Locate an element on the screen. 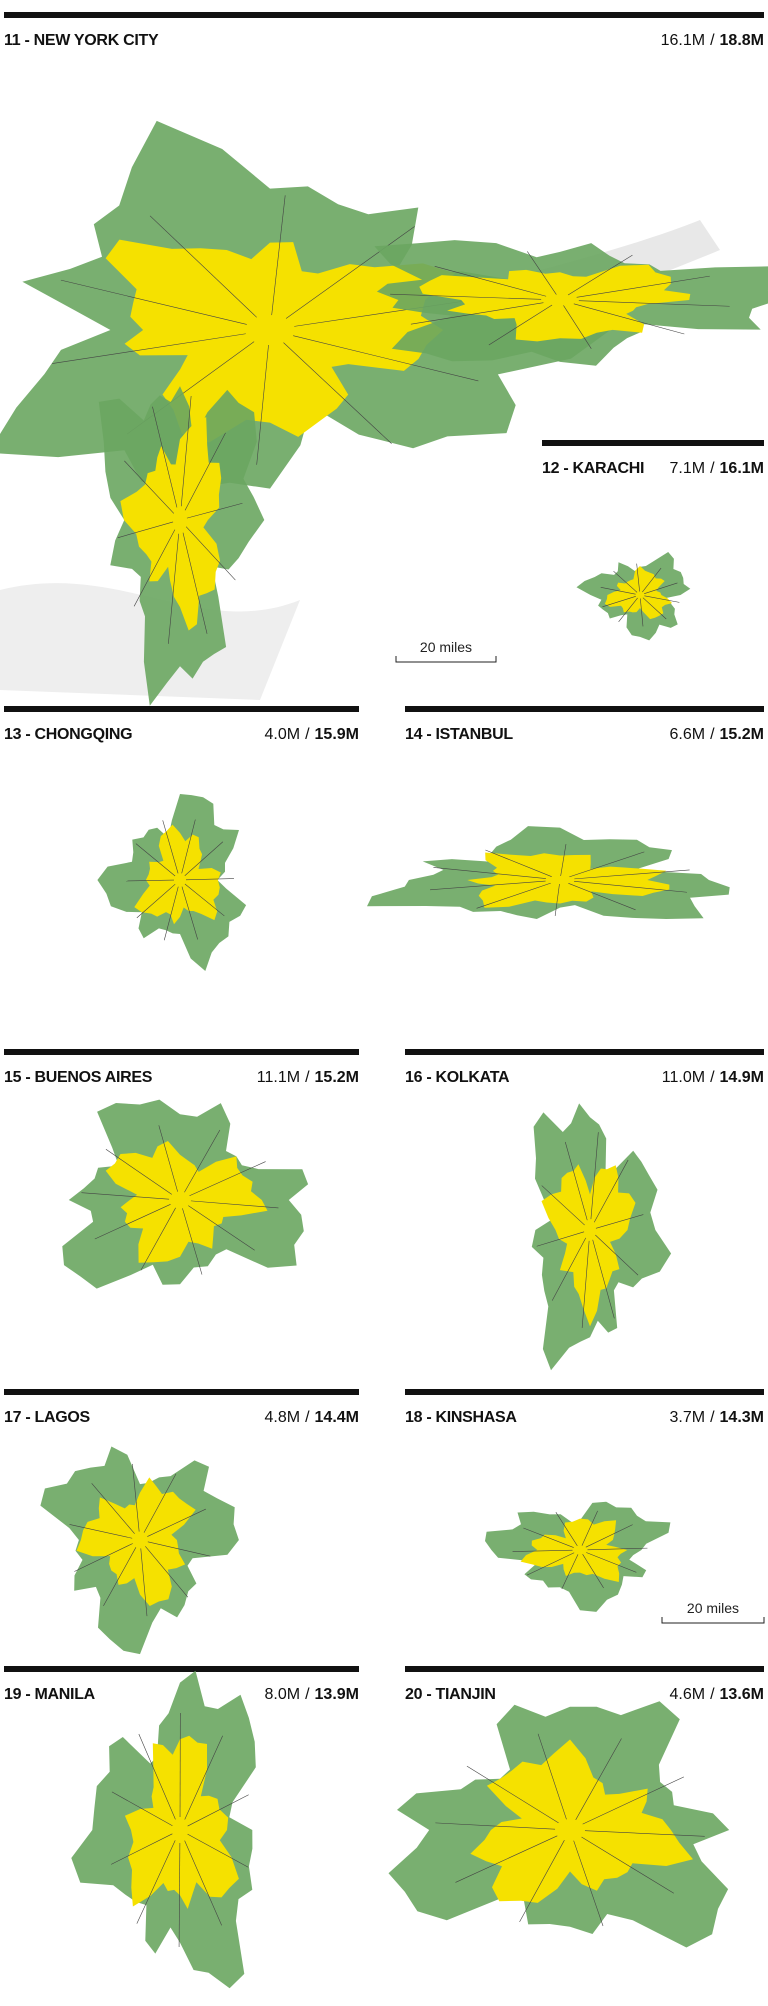  city-title: 18 - KINSHASA is located at coordinates (461, 1417).